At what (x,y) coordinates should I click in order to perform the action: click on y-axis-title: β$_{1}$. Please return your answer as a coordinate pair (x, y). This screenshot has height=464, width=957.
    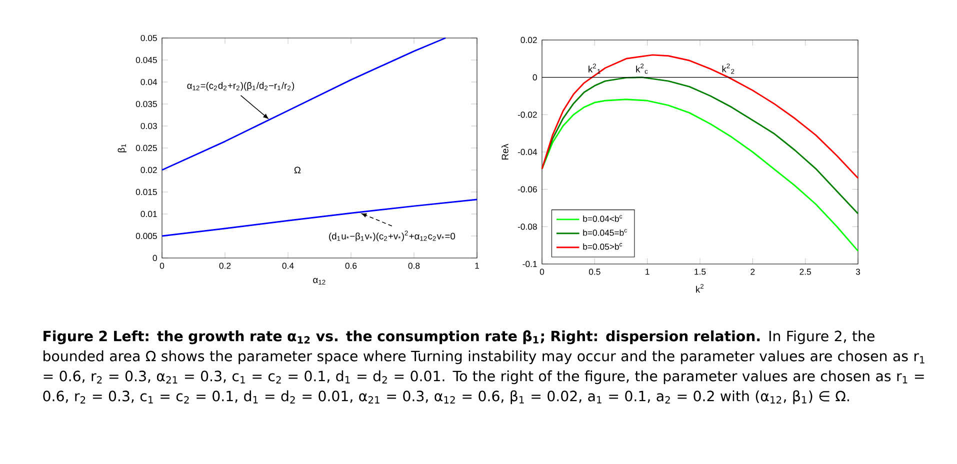
    Looking at the image, I should click on (122, 148).